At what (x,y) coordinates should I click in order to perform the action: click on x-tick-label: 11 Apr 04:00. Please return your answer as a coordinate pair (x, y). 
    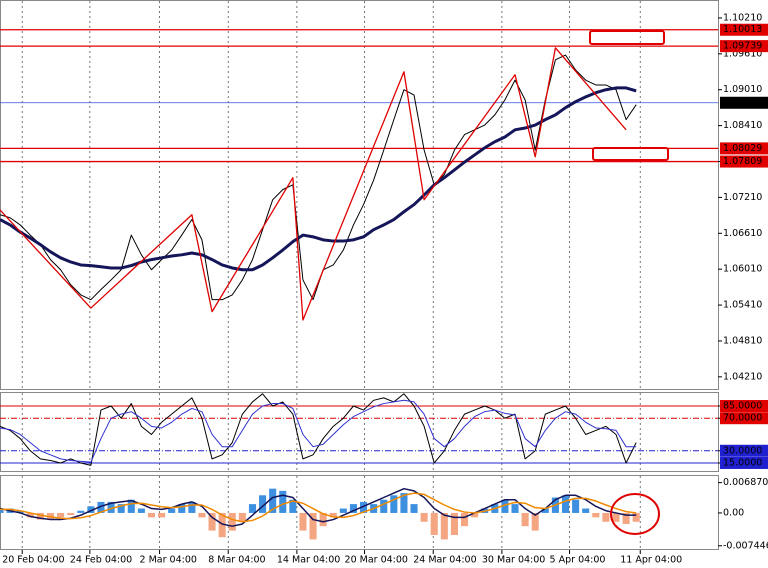
    Looking at the image, I should click on (651, 560).